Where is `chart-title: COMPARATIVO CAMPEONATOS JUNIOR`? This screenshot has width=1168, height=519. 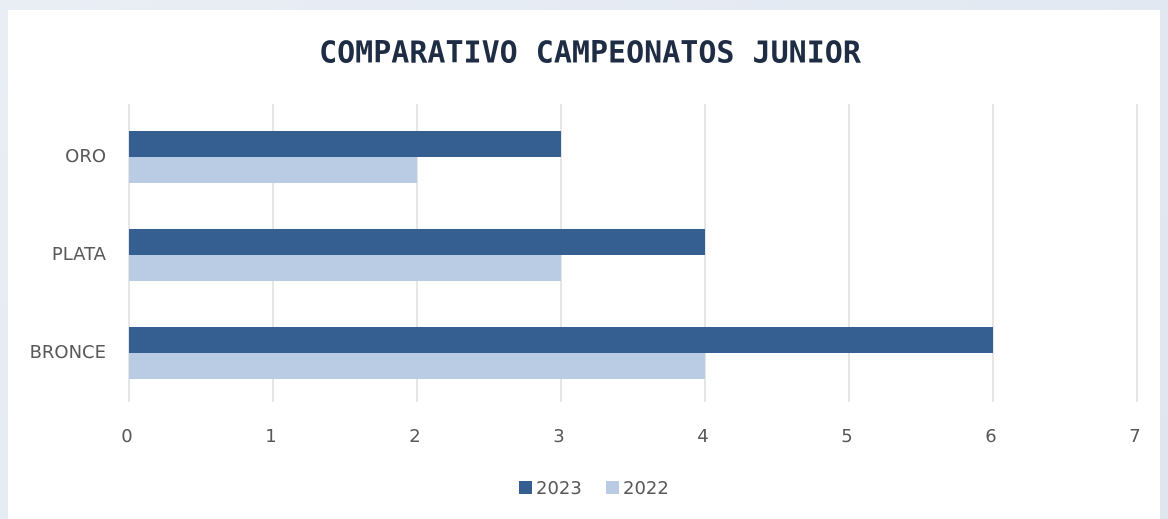
chart-title: COMPARATIVO CAMPEONATOS JUNIOR is located at coordinates (590, 53).